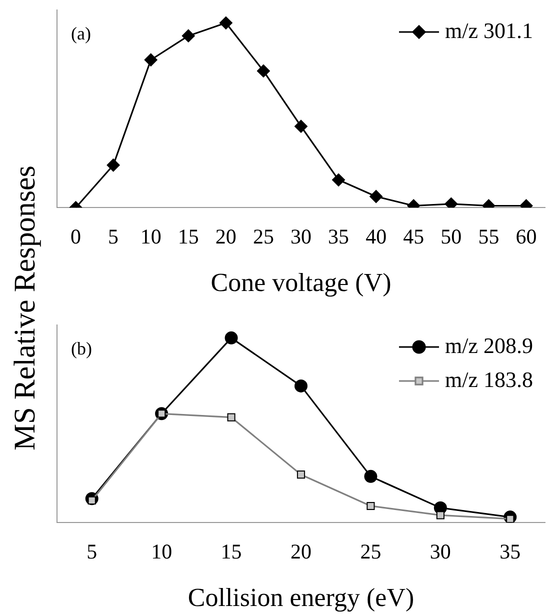 This screenshot has width=557, height=615. What do you see at coordinates (301, 597) in the screenshot?
I see `x-axis-title: Collision energy (eV)` at bounding box center [301, 597].